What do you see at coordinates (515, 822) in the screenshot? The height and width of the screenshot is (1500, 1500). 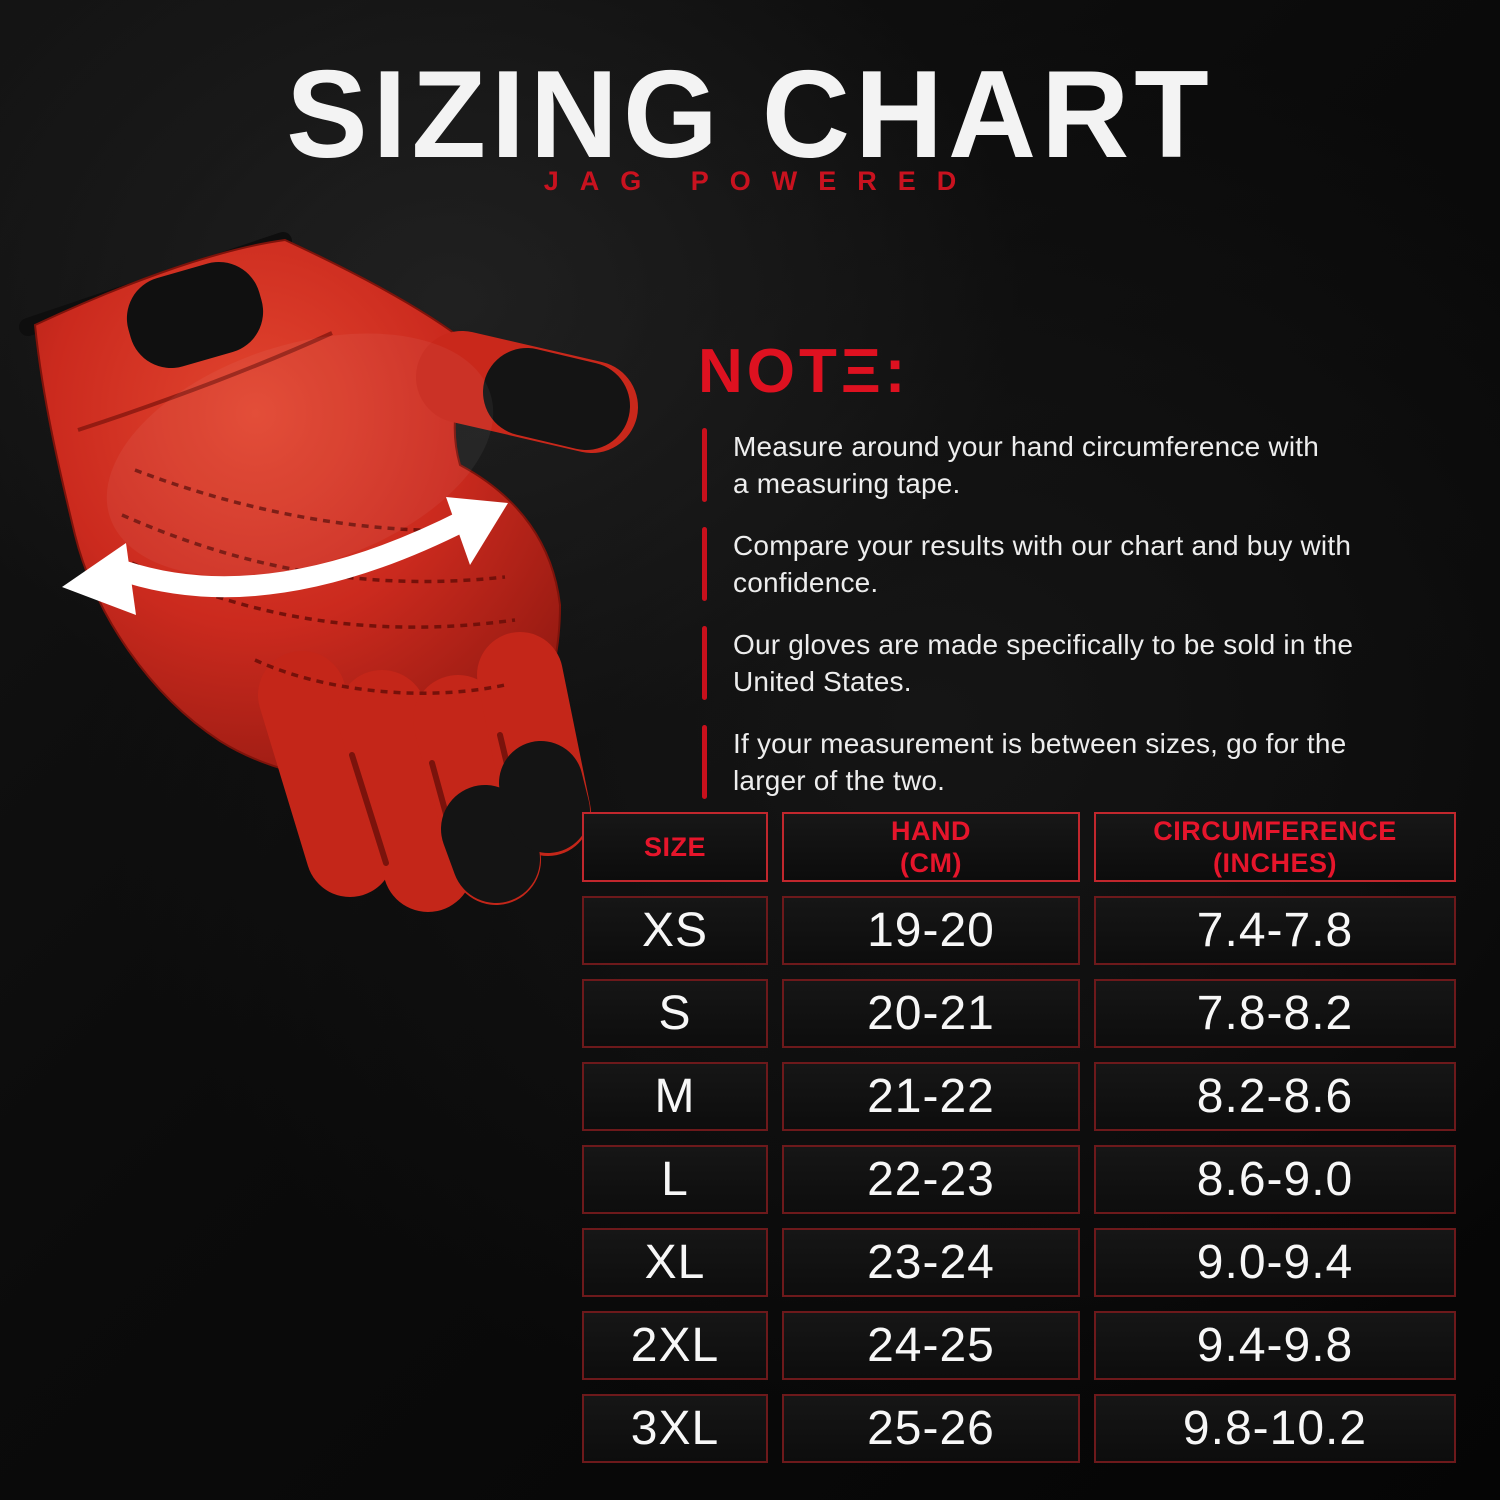 I see `fingertip-caps` at bounding box center [515, 822].